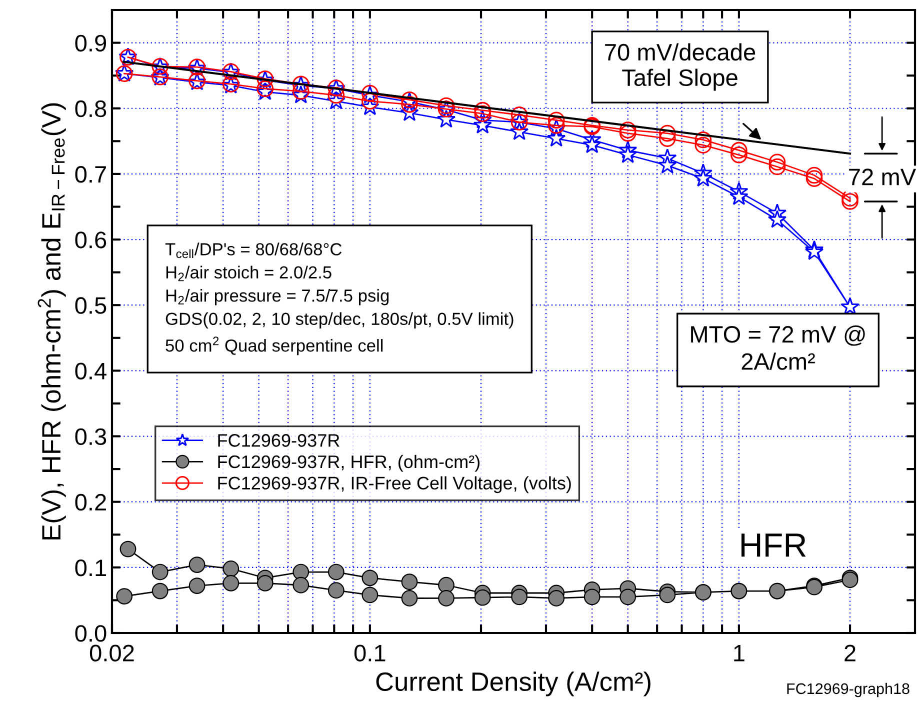  Describe the element at coordinates (279, 440) in the screenshot. I see `legend-label: FC12969-937R` at that location.